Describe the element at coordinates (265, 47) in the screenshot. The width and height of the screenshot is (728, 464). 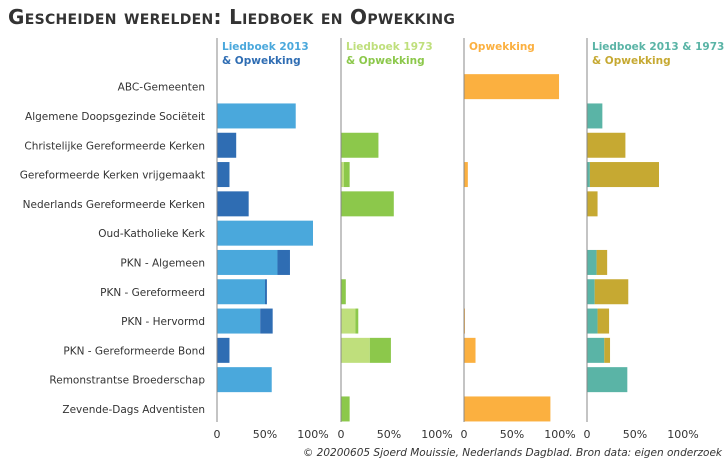
I see `panel-header: Liedboek 2013` at that location.